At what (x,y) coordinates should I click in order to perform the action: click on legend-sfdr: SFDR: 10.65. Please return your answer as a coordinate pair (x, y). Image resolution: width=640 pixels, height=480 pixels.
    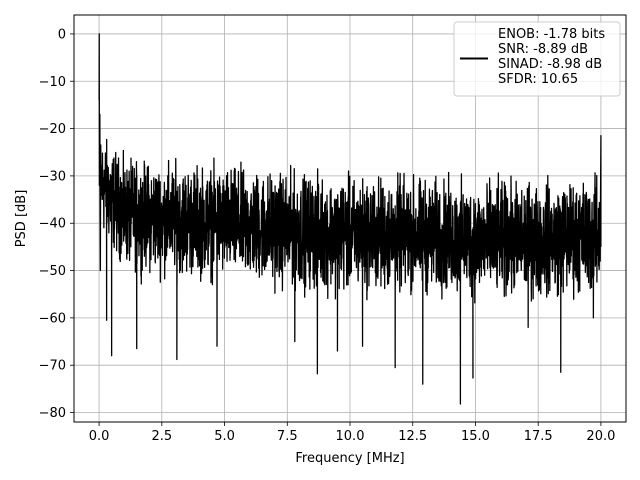
    Looking at the image, I should click on (538, 79).